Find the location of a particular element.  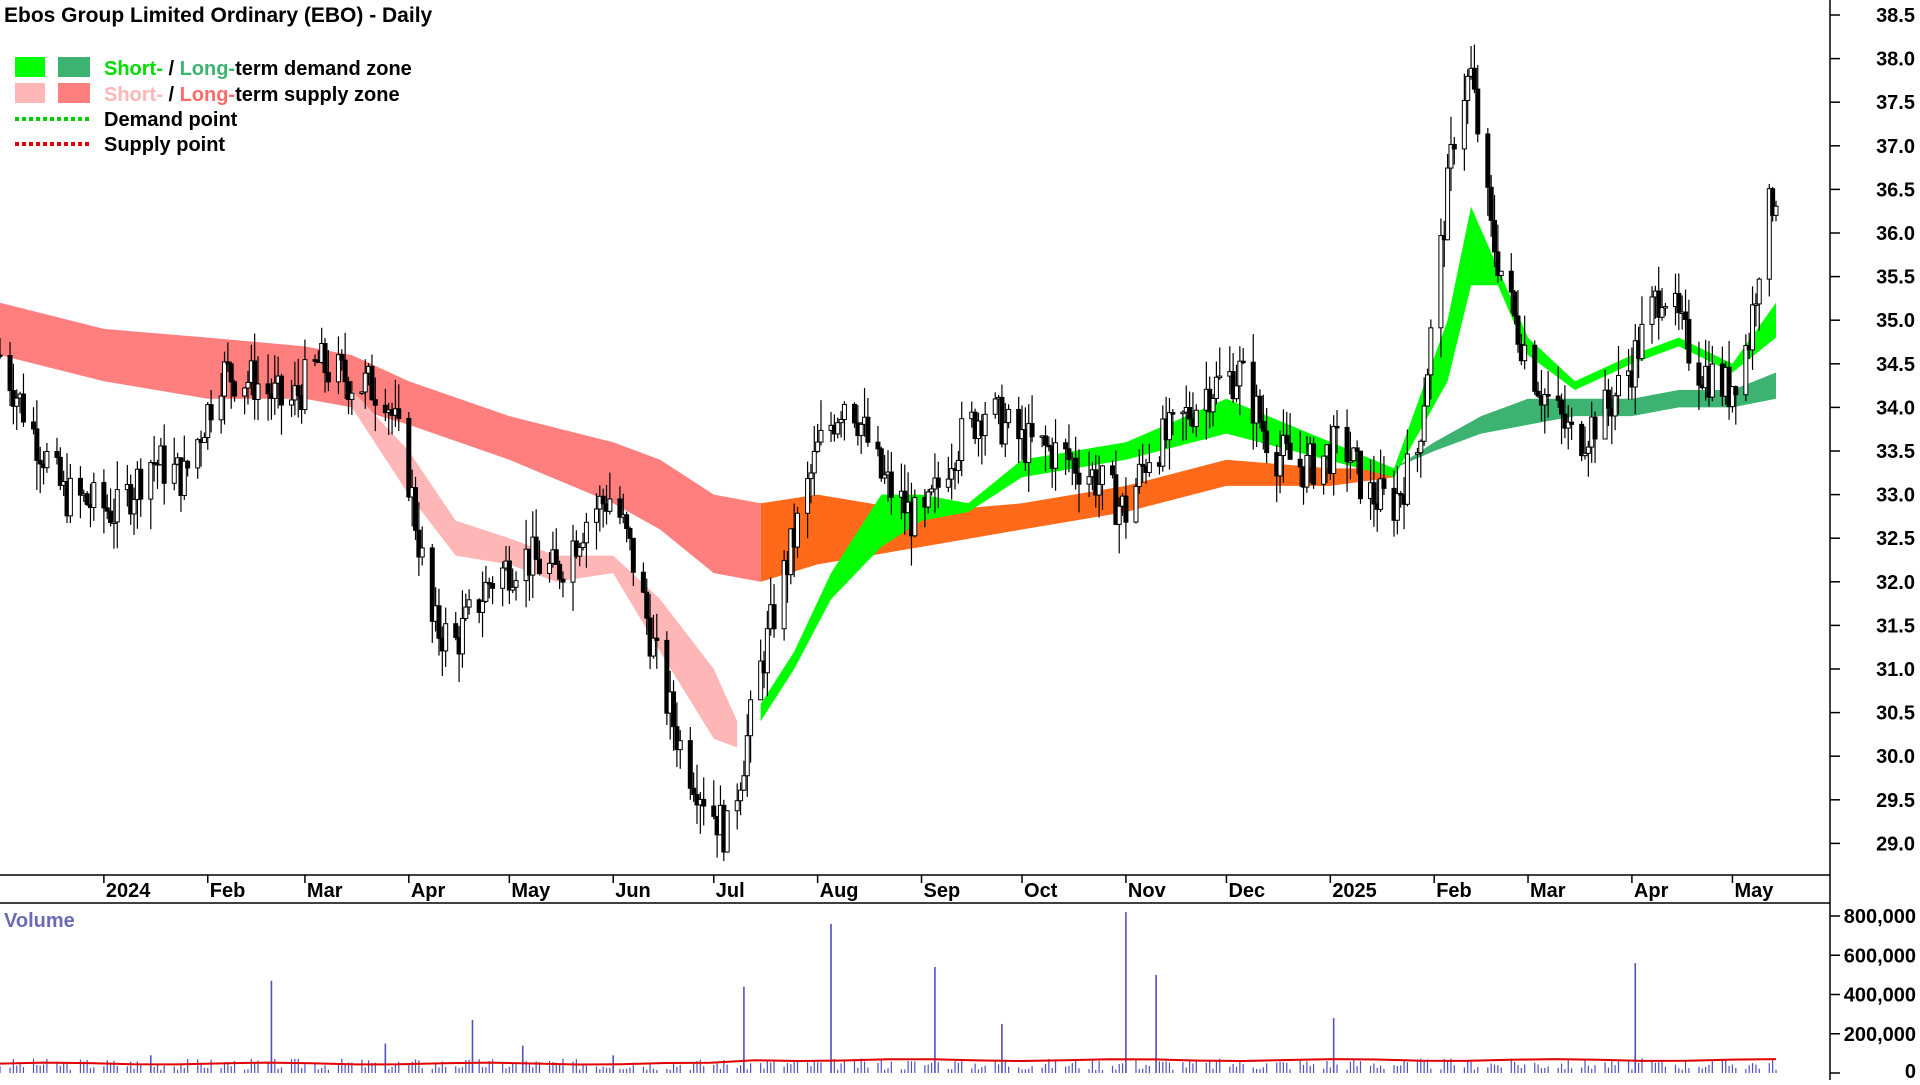

price-tick-label: 31.5 is located at coordinates (1895, 626).